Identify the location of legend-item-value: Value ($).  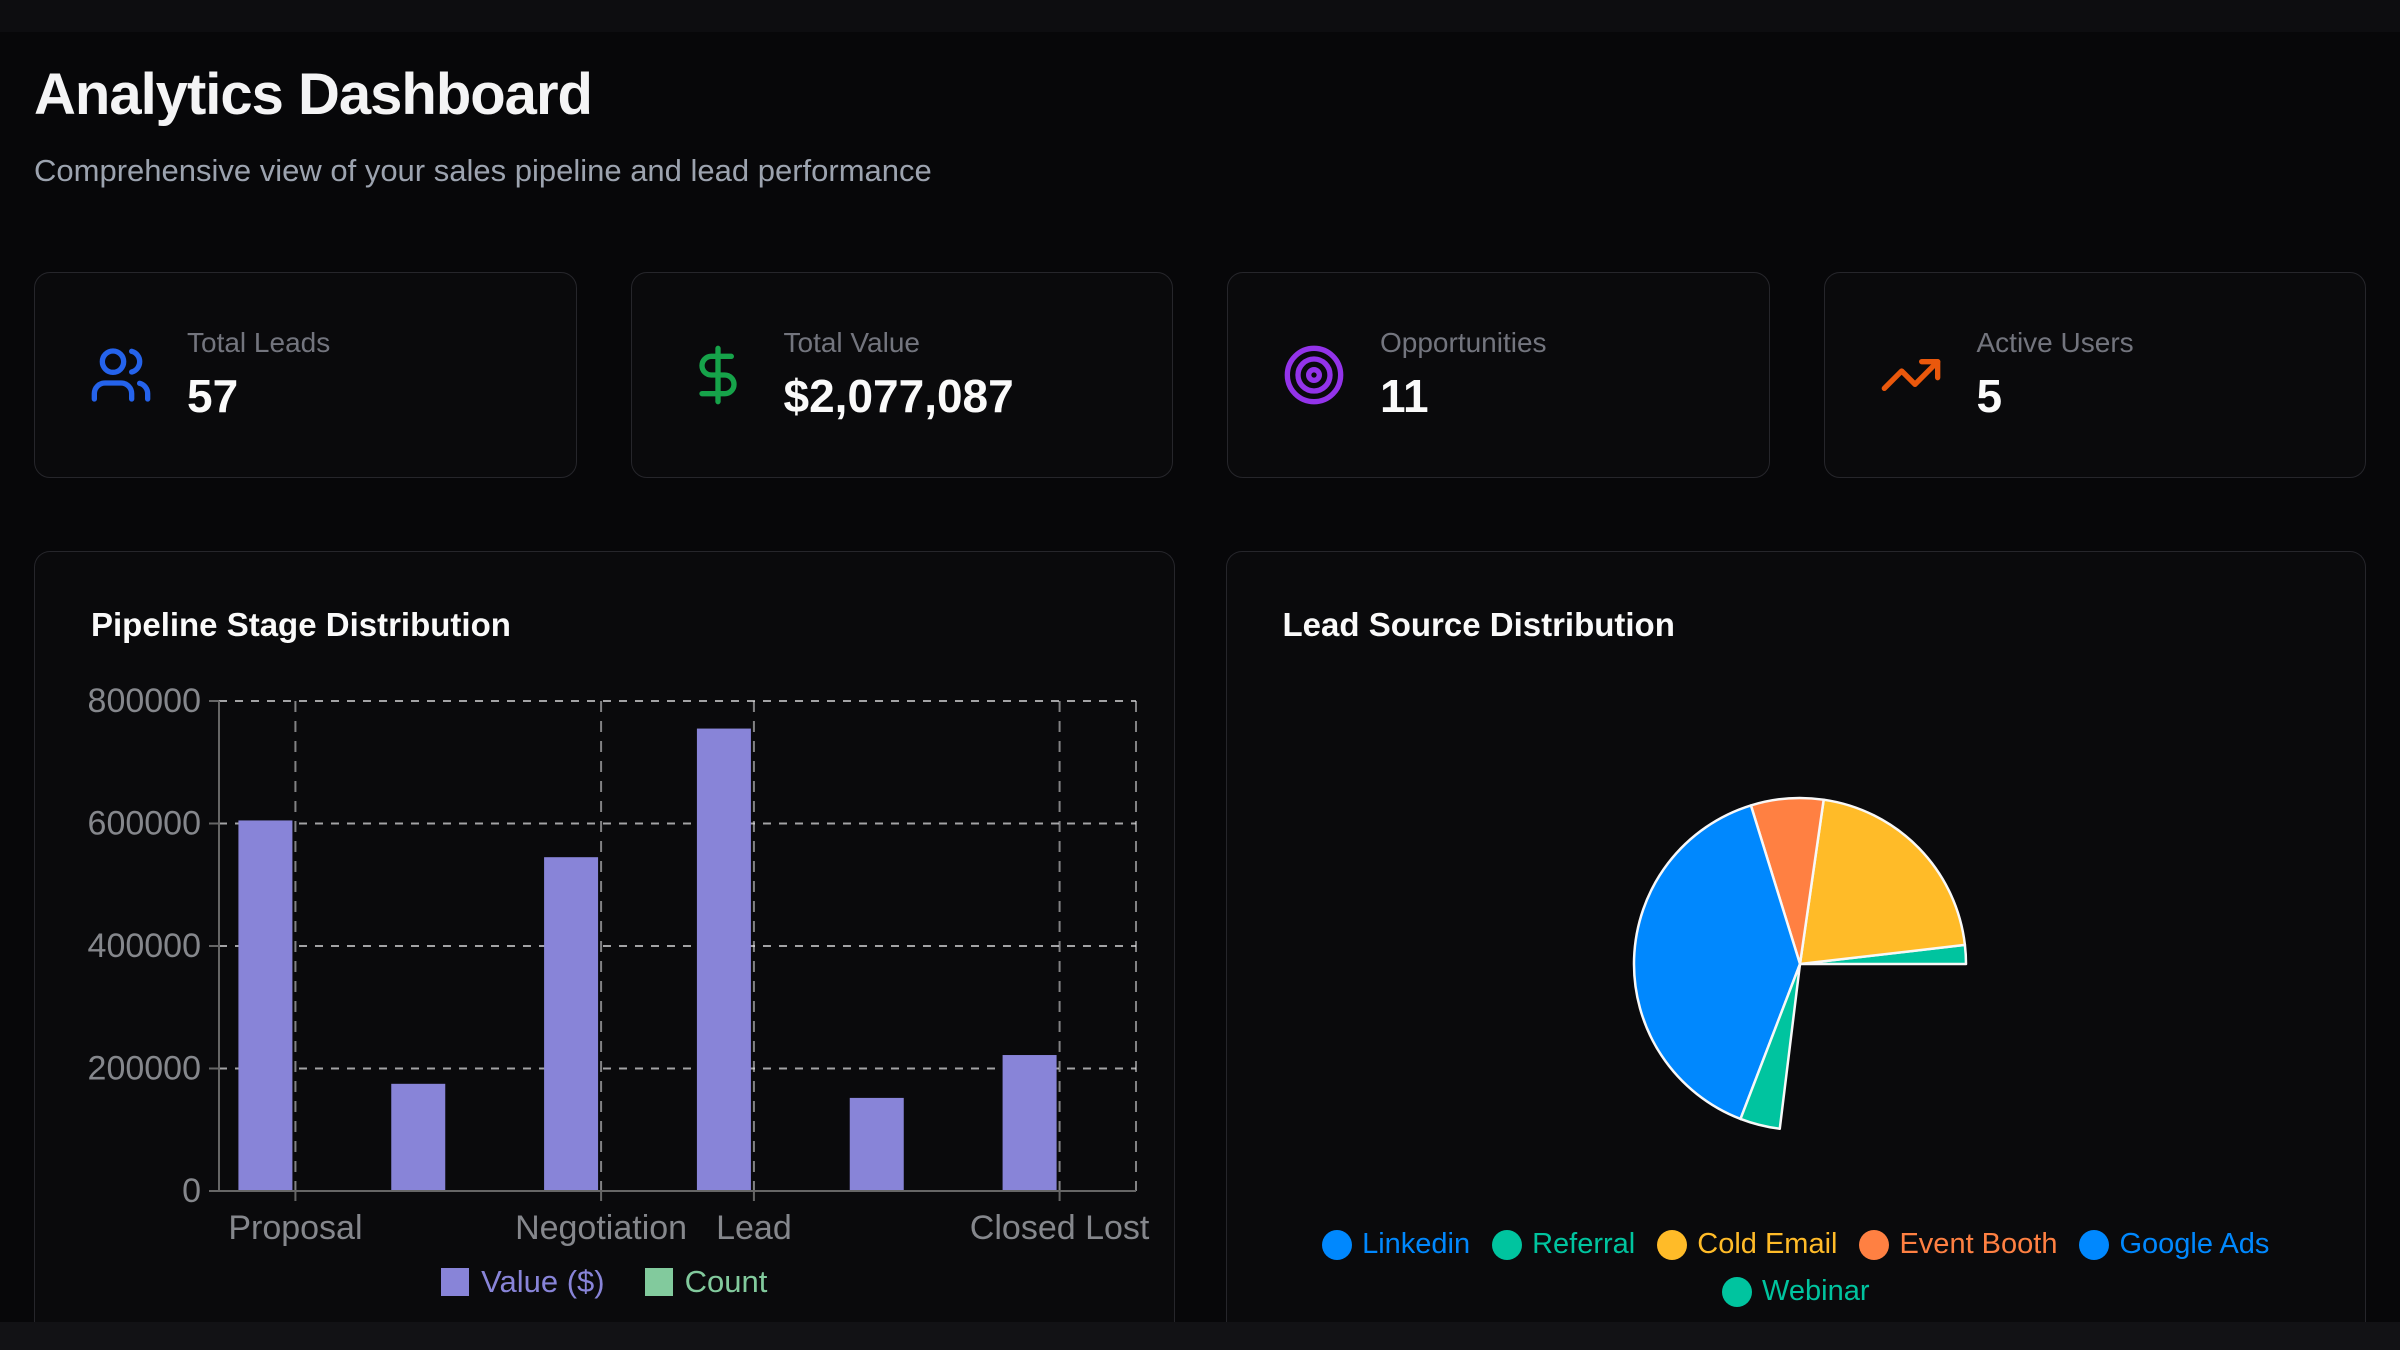
(523, 1282).